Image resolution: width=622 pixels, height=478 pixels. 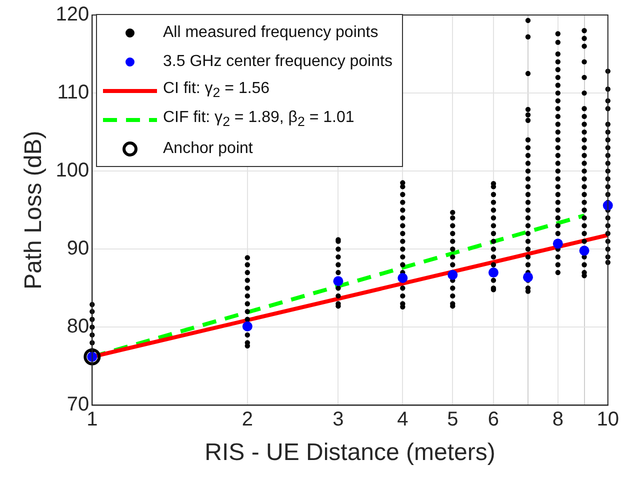 I want to click on x-tick-label: 3, so click(x=338, y=419).